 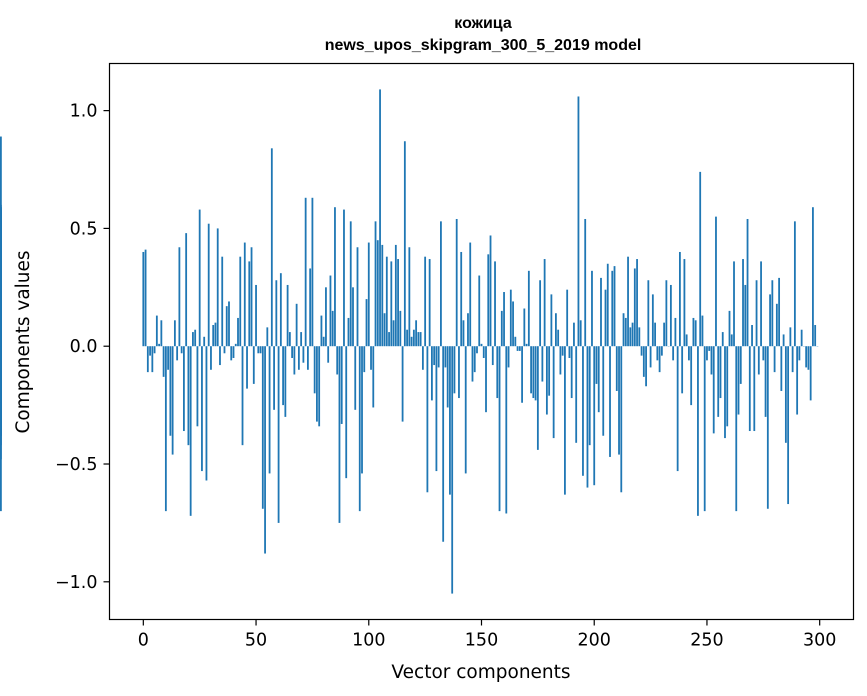 I want to click on y-tick-label: −1.0, so click(x=76, y=583).